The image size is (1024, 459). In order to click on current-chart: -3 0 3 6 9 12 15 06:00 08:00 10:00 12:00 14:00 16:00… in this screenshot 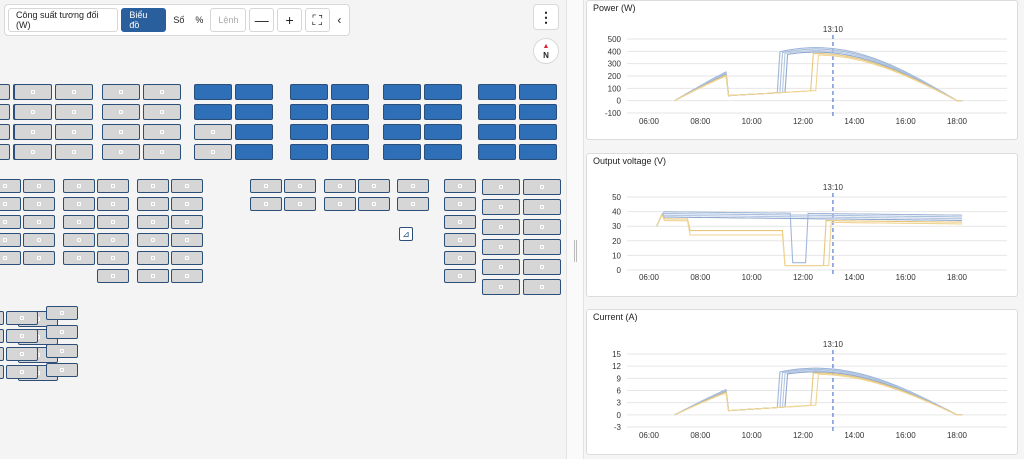, I will do `click(803, 383)`.